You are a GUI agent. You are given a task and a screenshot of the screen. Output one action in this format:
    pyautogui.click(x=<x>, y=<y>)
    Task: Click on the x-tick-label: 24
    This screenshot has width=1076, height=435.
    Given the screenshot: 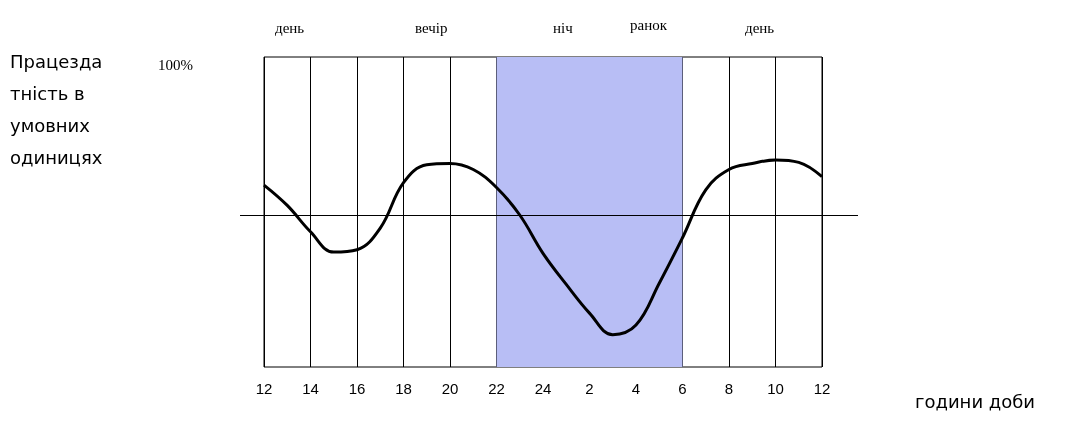 What is the action you would take?
    pyautogui.click(x=543, y=388)
    